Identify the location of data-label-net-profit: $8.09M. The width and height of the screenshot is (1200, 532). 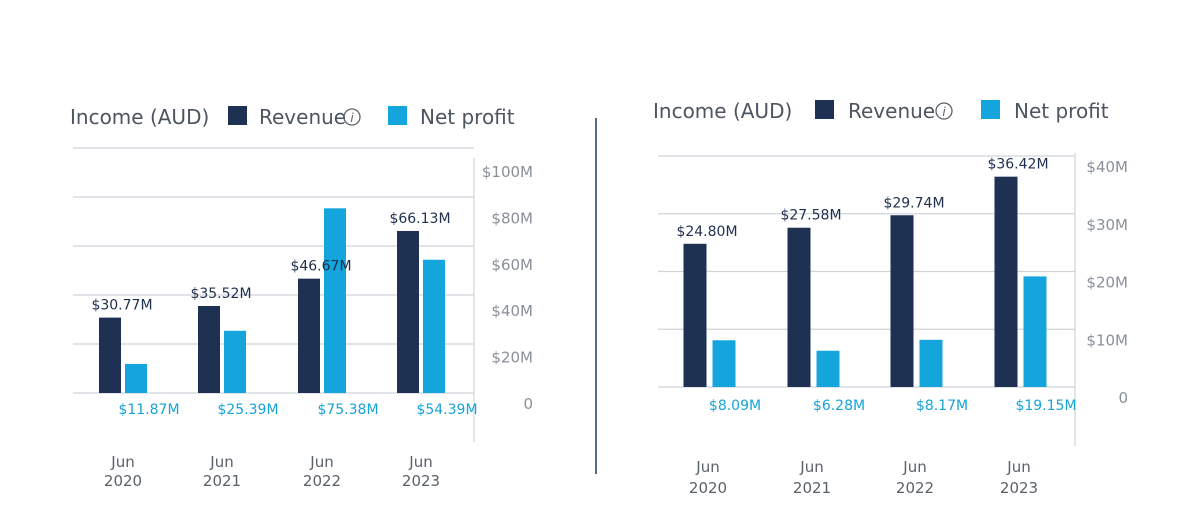
(735, 406).